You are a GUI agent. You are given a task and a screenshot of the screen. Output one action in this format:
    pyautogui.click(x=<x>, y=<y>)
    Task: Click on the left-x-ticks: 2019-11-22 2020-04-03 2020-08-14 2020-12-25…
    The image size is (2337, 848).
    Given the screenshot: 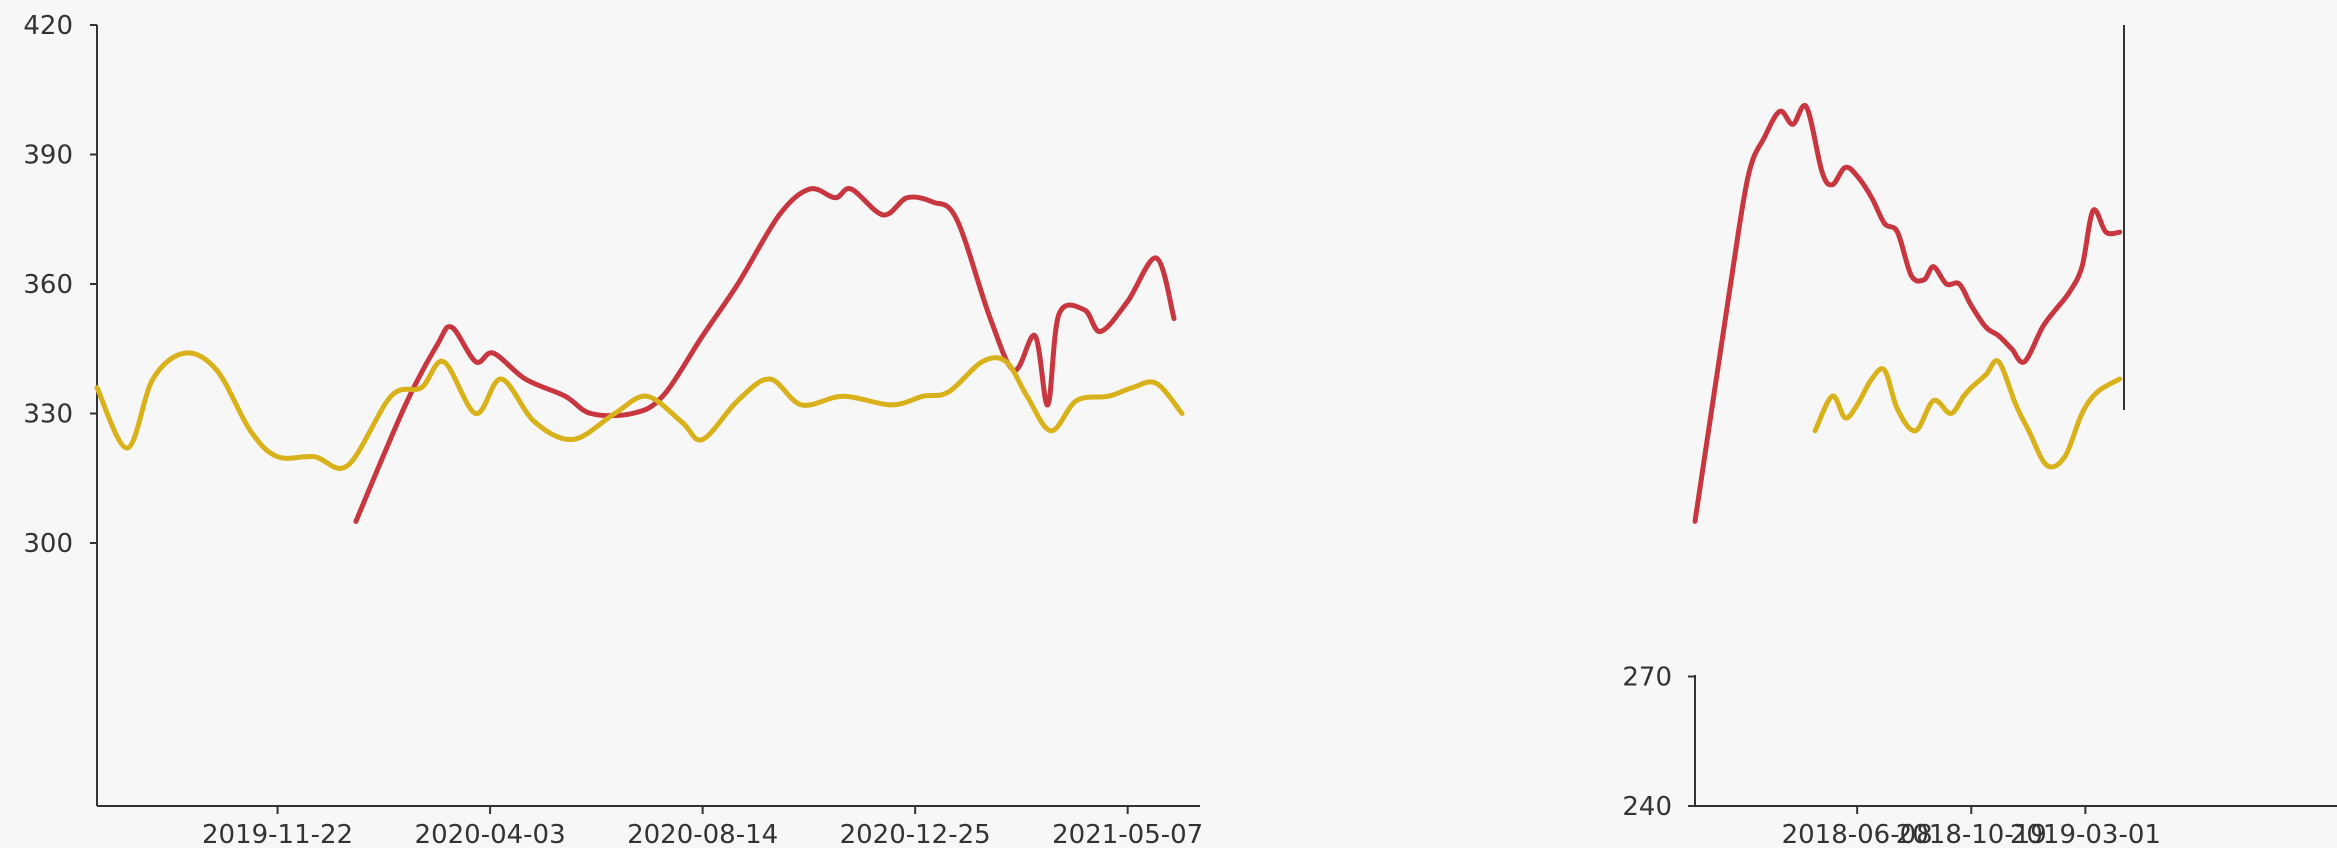 What is the action you would take?
    pyautogui.click(x=702, y=827)
    